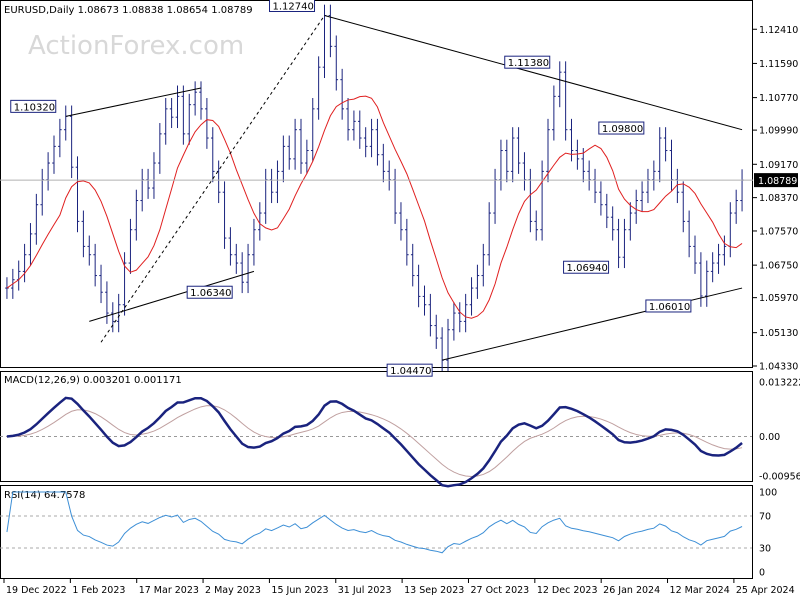 The height and width of the screenshot is (600, 800). What do you see at coordinates (778, 198) in the screenshot?
I see `y-tick-label: 1.08370` at bounding box center [778, 198].